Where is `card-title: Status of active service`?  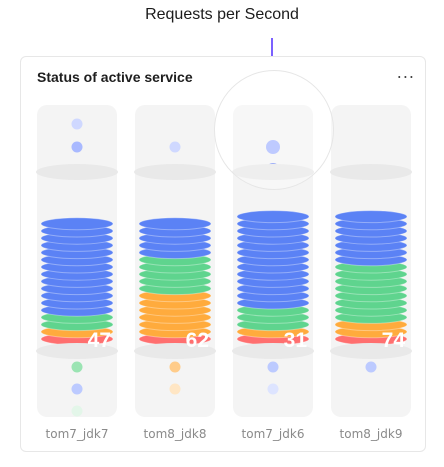 card-title: Status of active service is located at coordinates (115, 77).